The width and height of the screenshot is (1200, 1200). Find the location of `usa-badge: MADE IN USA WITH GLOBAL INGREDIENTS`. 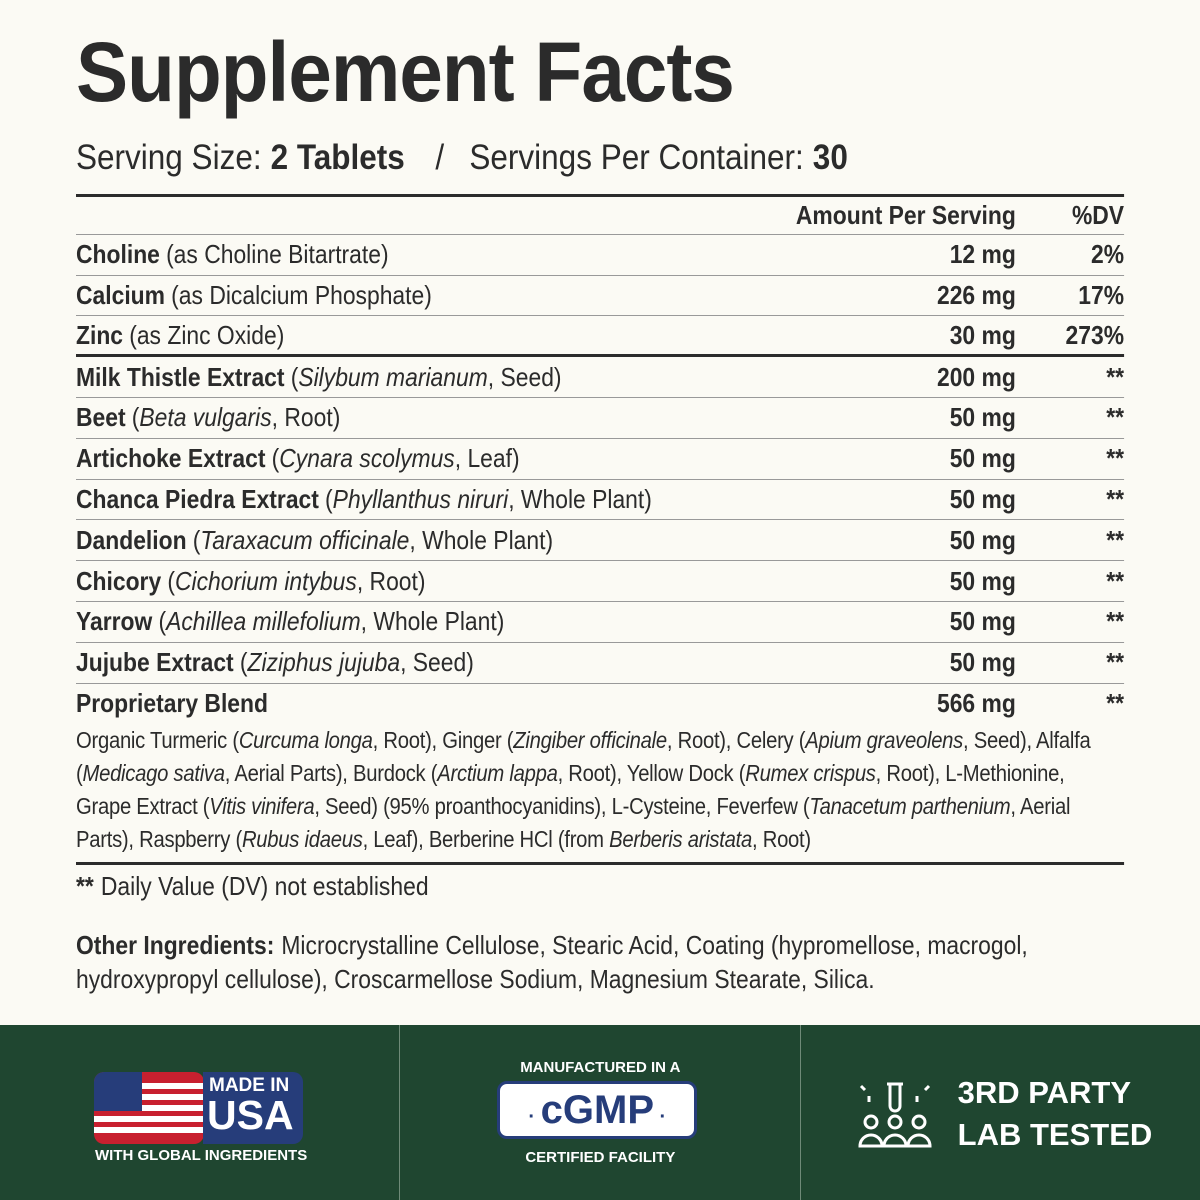

usa-badge: MADE IN USA WITH GLOBAL INGREDIENTS is located at coordinates (199, 1112).